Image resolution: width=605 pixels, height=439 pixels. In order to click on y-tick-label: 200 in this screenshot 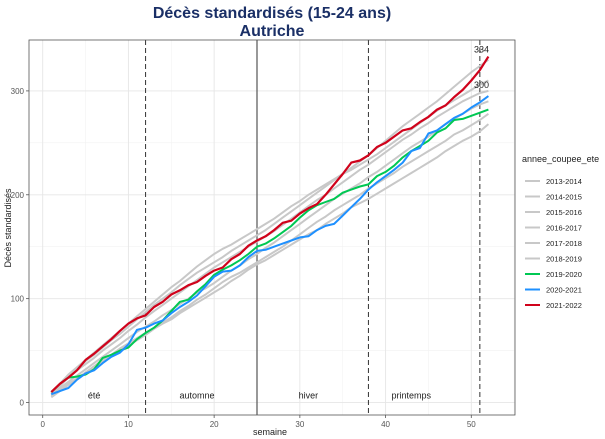, I will do `click(18, 195)`.